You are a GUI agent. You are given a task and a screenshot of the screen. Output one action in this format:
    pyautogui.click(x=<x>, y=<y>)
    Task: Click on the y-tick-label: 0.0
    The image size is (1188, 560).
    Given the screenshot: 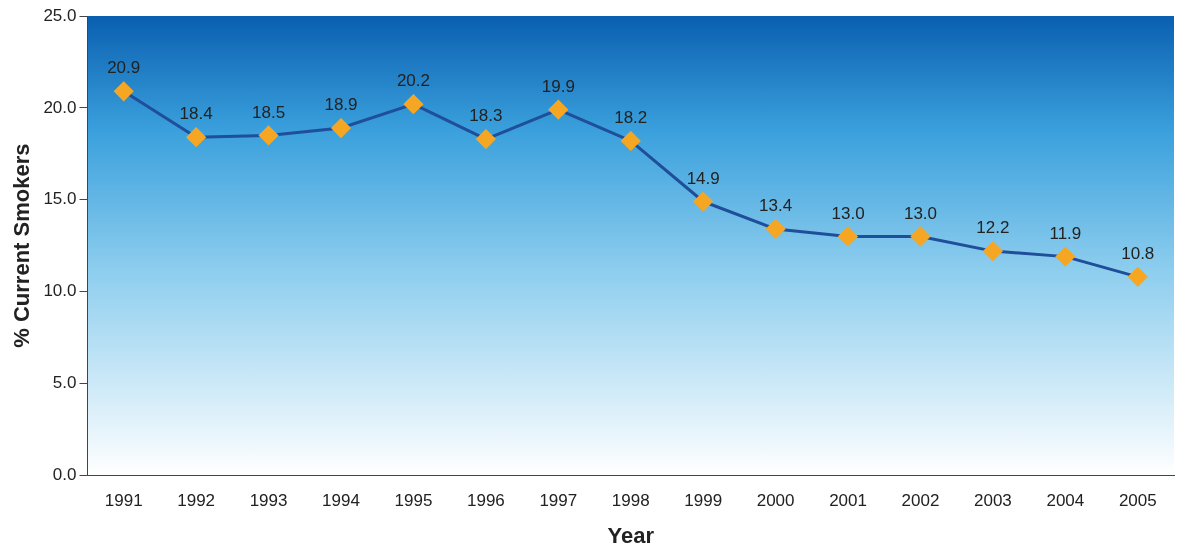 What is the action you would take?
    pyautogui.click(x=64, y=474)
    